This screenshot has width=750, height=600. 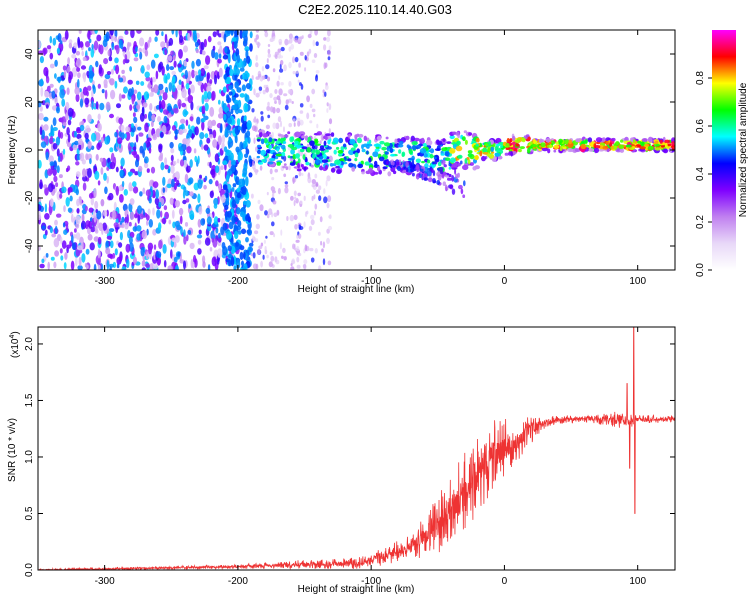 What do you see at coordinates (325, 47) in the screenshot?
I see `spectrogram-cell-1982` at bounding box center [325, 47].